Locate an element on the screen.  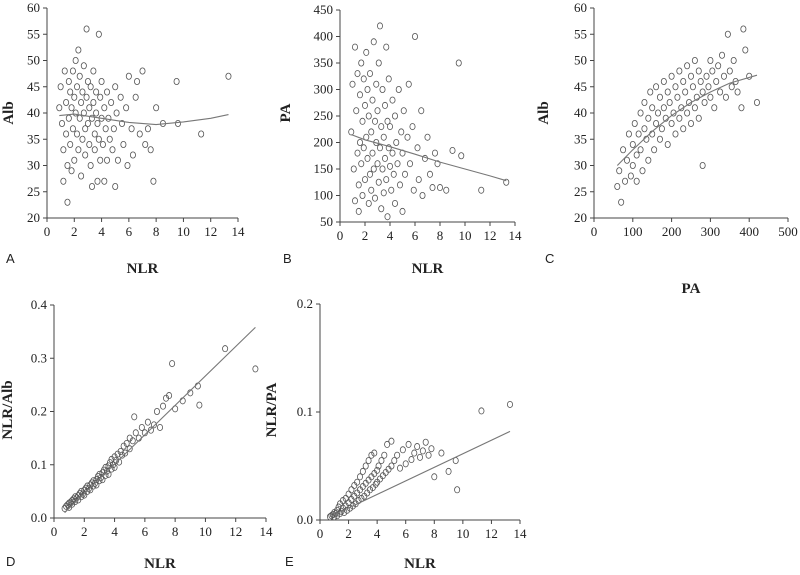
panel-a-xtick-label: 14 is located at coordinates (239, 231).